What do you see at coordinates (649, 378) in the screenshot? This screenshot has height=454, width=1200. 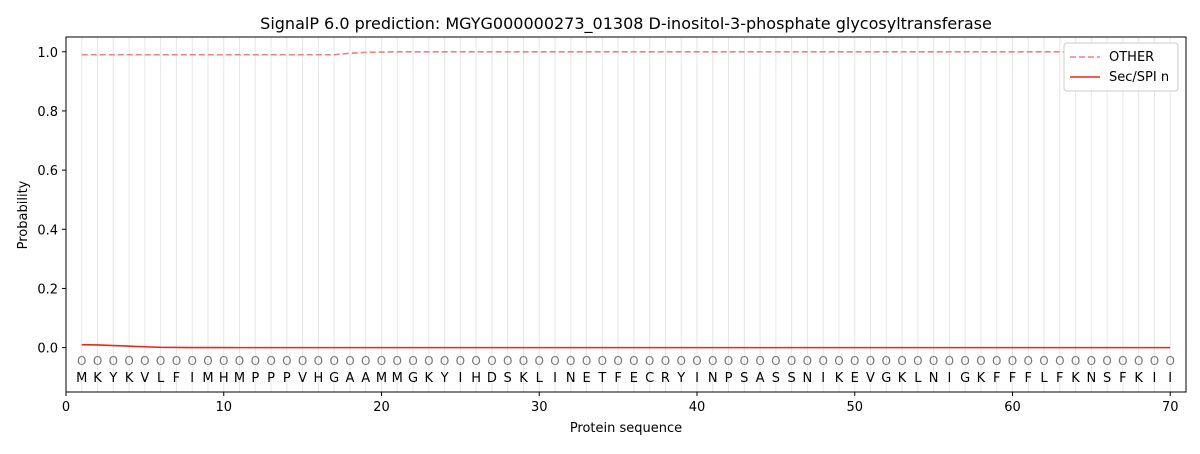 I see `sequence-residue: C` at bounding box center [649, 378].